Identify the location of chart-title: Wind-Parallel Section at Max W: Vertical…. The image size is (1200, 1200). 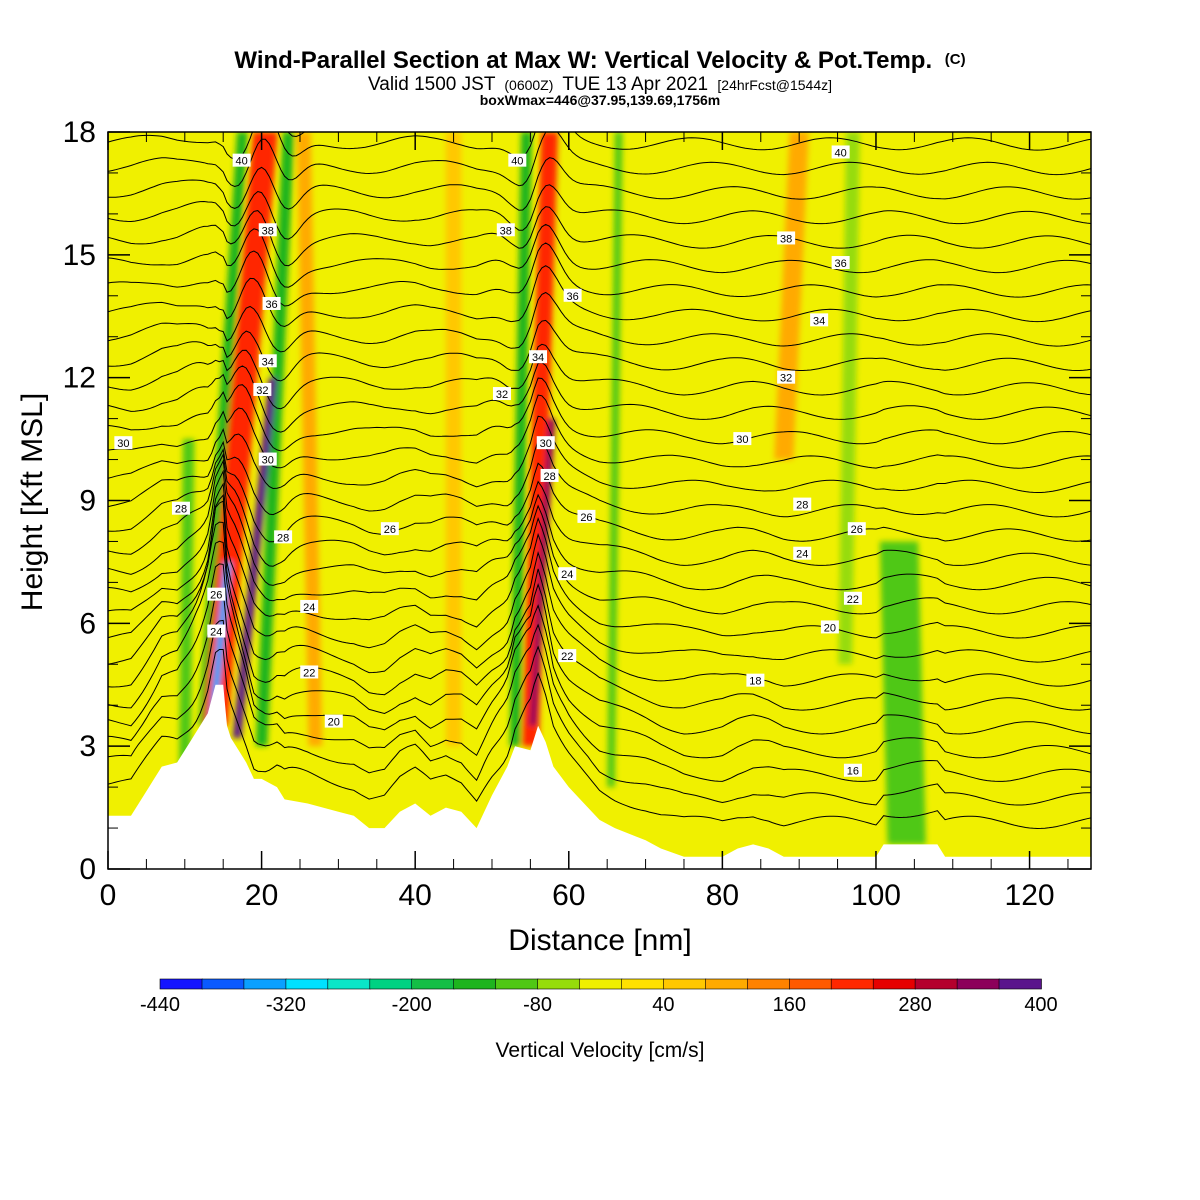
(599, 60).